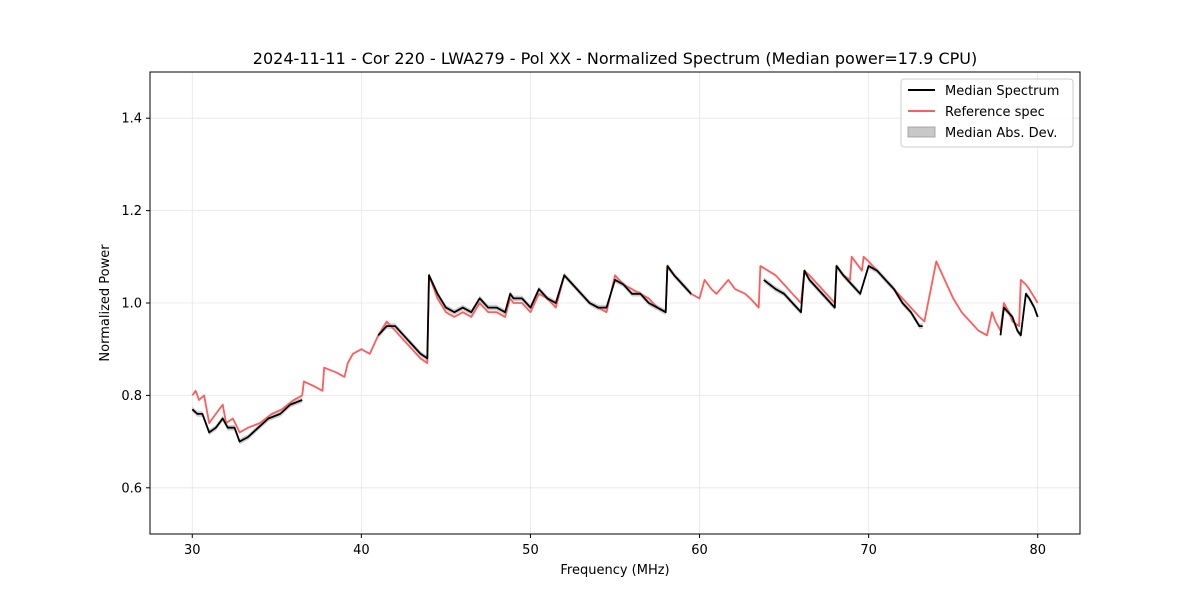  I want to click on mad-band, so click(1019, 315).